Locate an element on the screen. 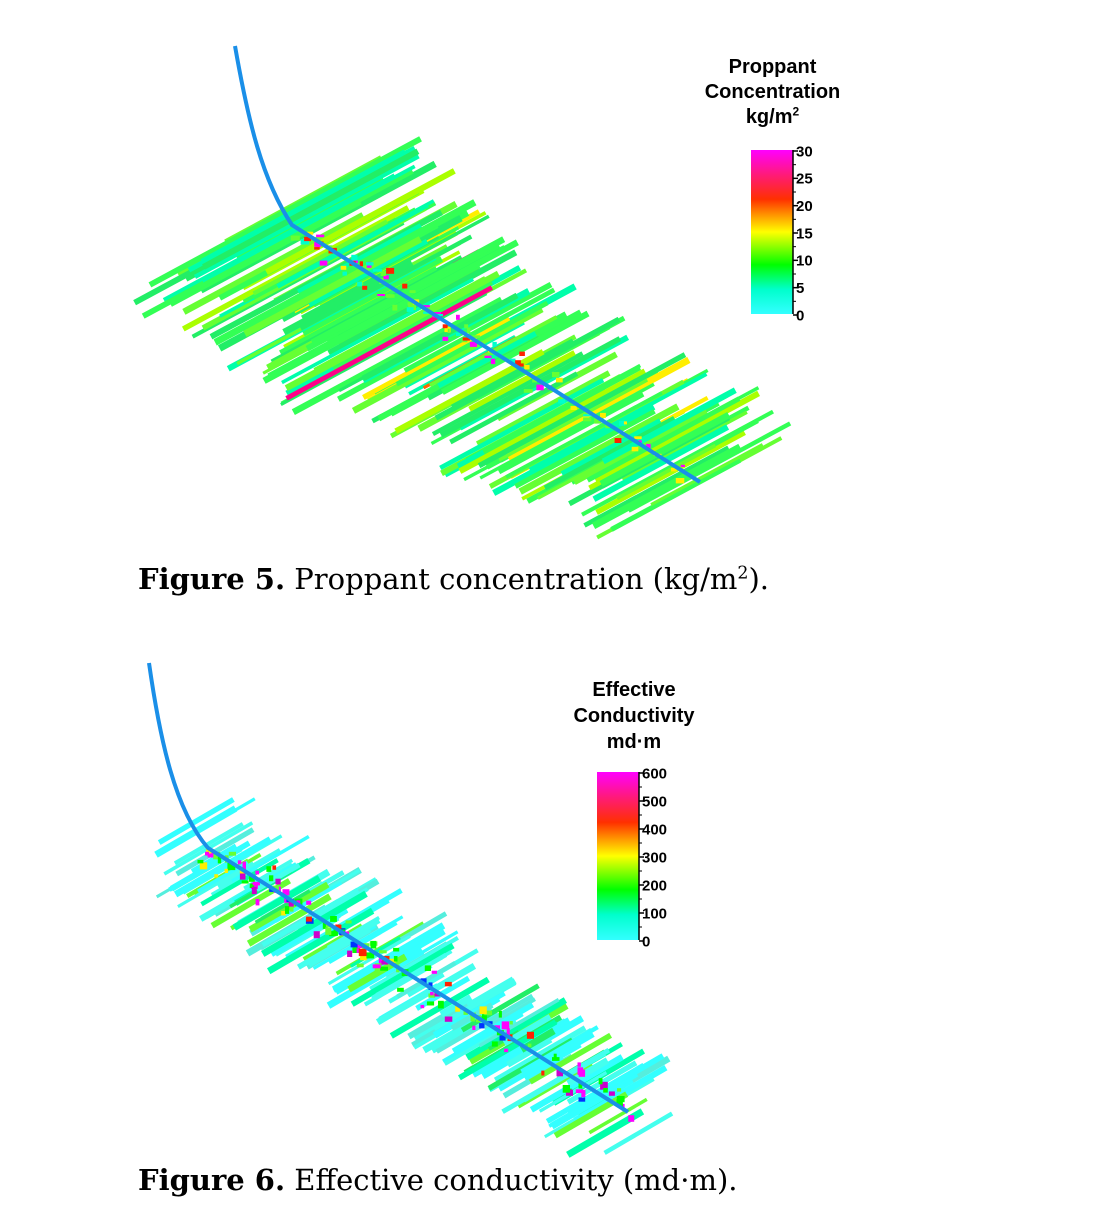 This screenshot has width=1107, height=1221. legend-title-line1: Effective is located at coordinates (634, 690).